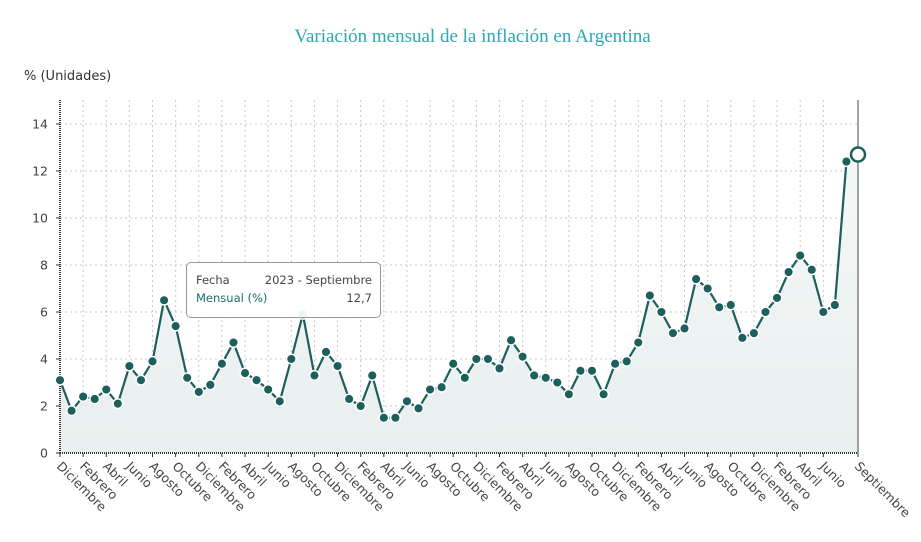 The width and height of the screenshot is (921, 542). I want to click on y-ticks: 0 2 4 6 8 10 12 14, so click(46, 289).